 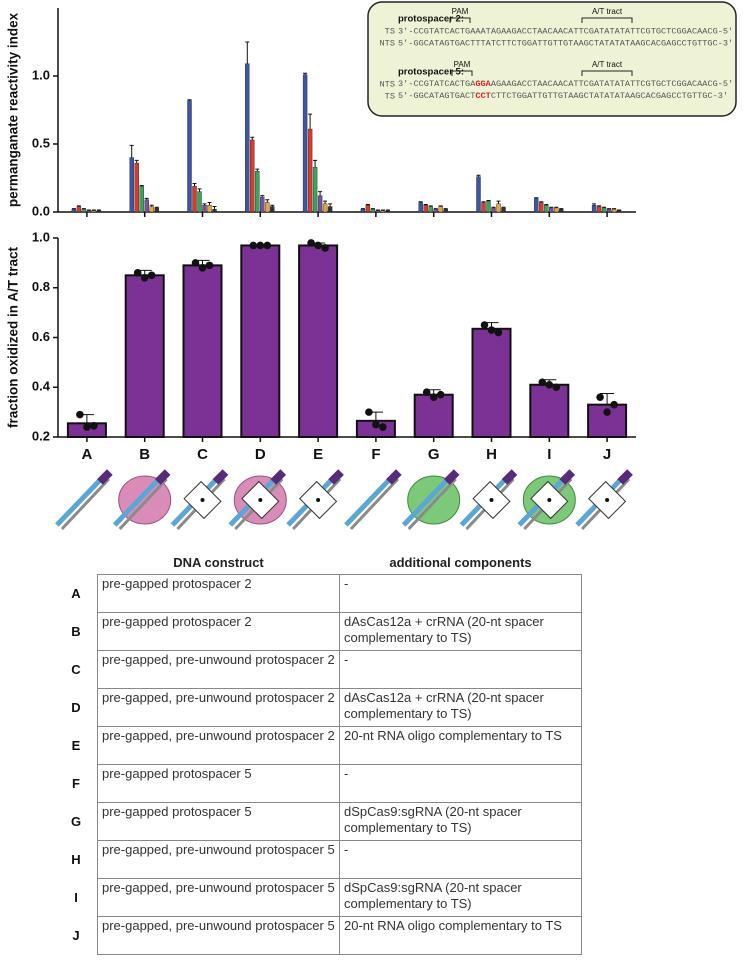 What do you see at coordinates (437, 84) in the screenshot?
I see `seq-part: 3′-CCGTATCACTGA` at bounding box center [437, 84].